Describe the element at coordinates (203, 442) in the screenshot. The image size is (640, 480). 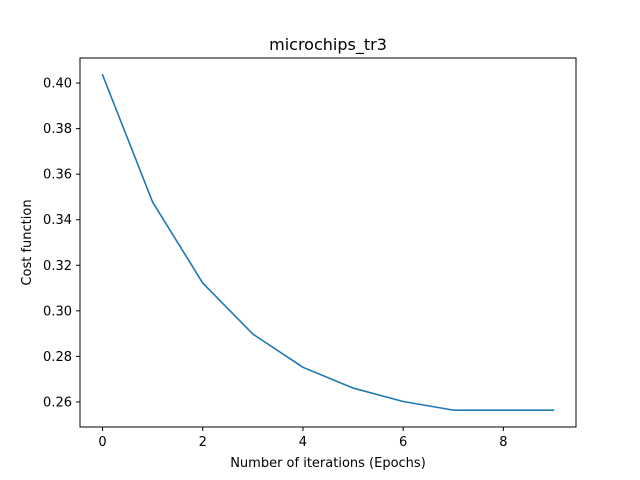
I see `x-tick-label: 2` at that location.